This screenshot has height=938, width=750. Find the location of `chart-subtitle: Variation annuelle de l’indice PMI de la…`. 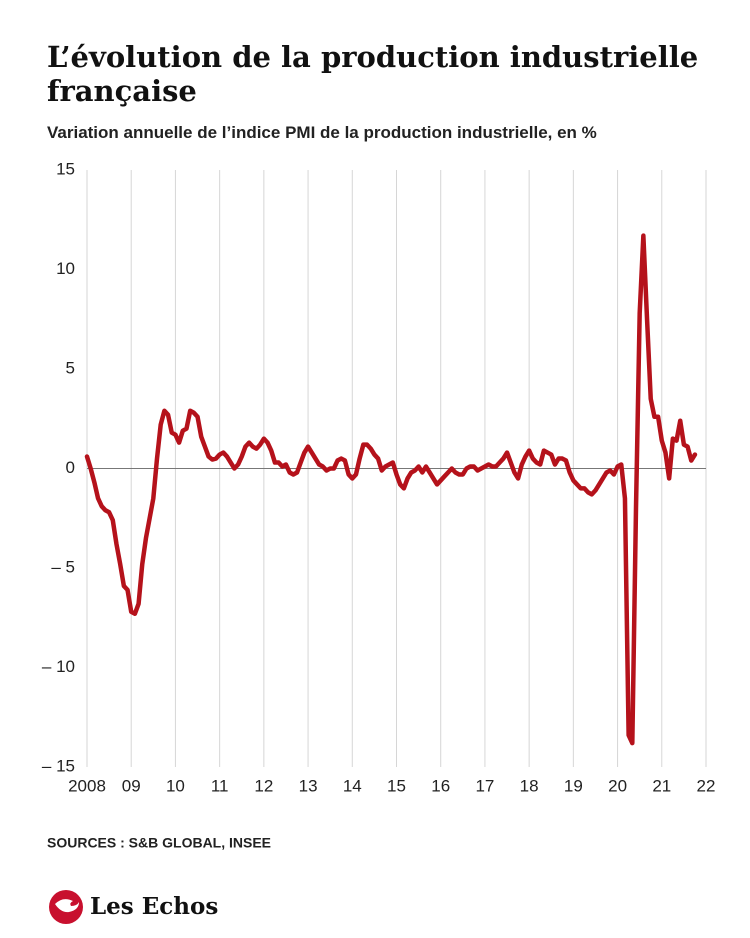

chart-subtitle: Variation annuelle de l’indice PMI de la… is located at coordinates (322, 132).